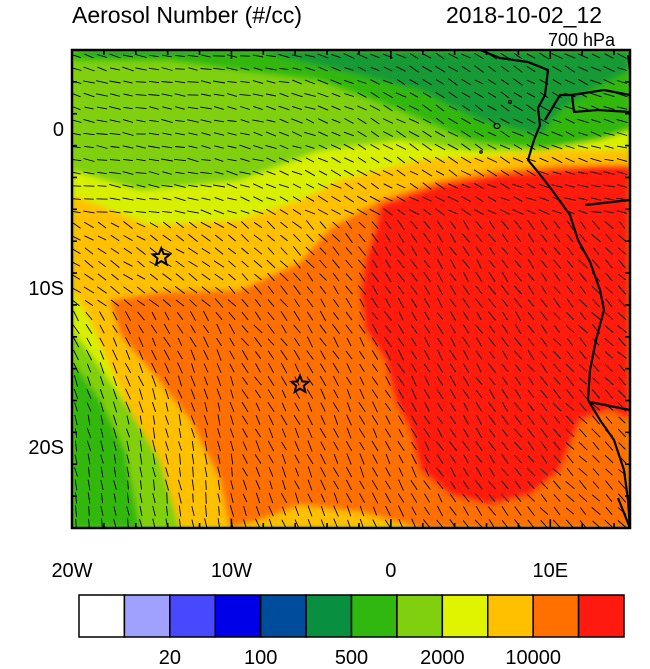  What do you see at coordinates (442, 658) in the screenshot?
I see `colorbar-label: 2000` at bounding box center [442, 658].